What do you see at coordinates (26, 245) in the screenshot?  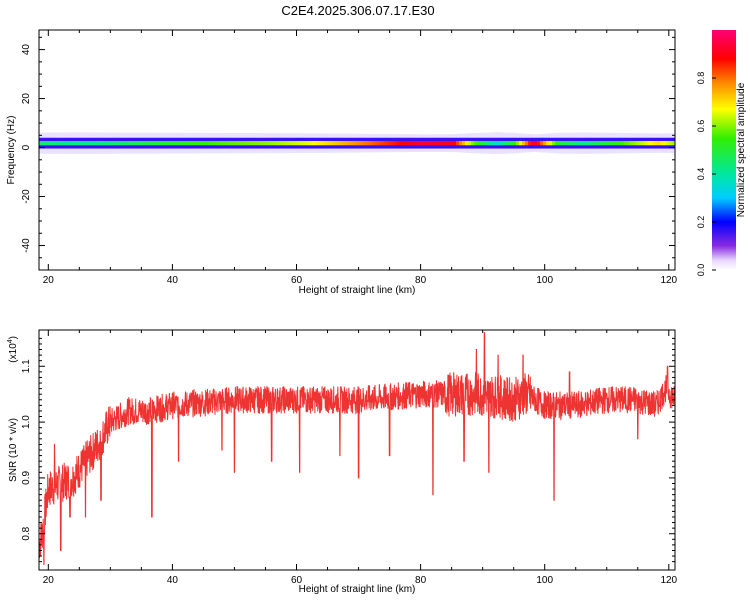 I see `spectrogram-ytick-label: -40` at bounding box center [26, 245].